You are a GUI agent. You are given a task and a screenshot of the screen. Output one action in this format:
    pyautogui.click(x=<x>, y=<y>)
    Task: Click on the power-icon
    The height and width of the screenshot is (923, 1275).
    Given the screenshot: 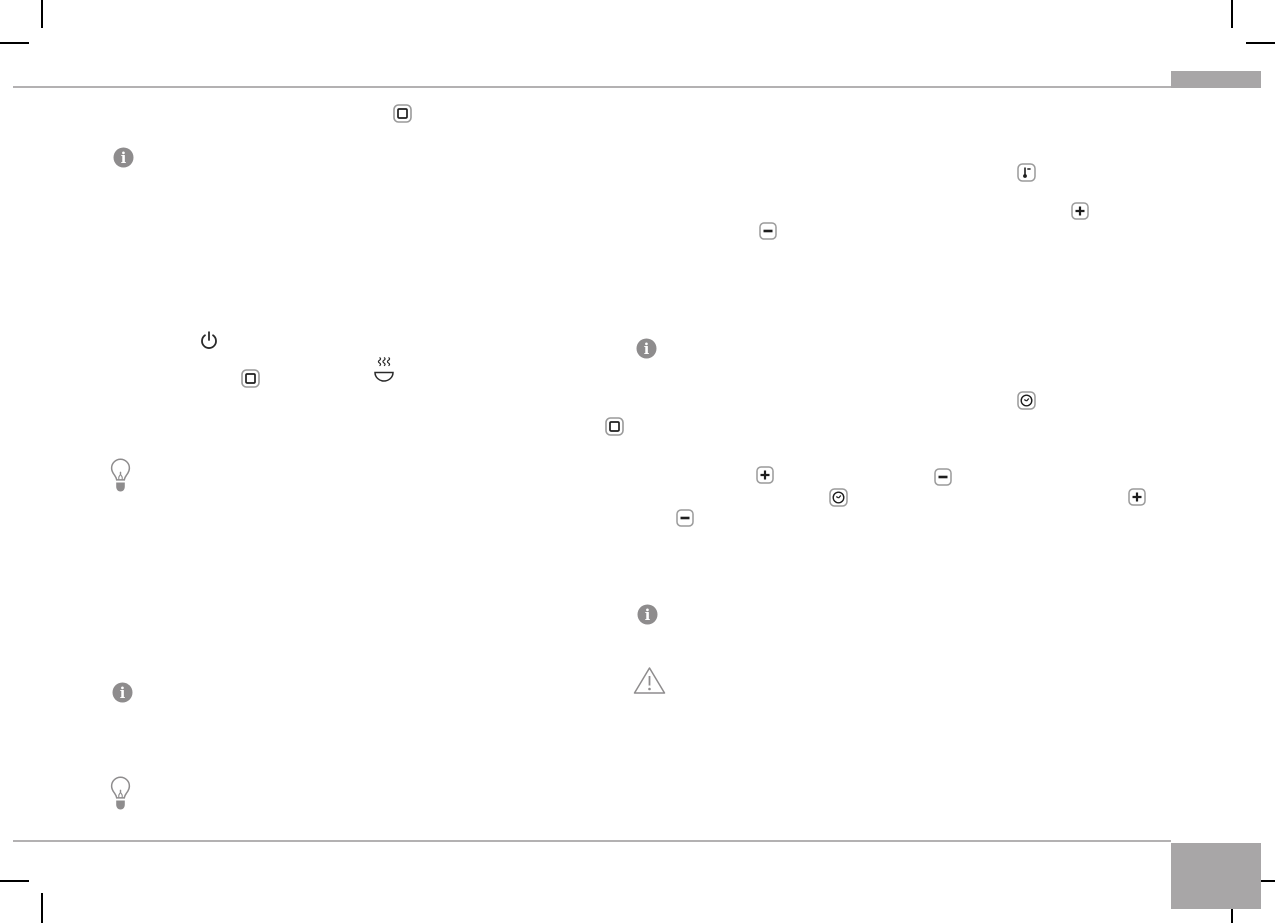 What is the action you would take?
    pyautogui.click(x=209, y=340)
    